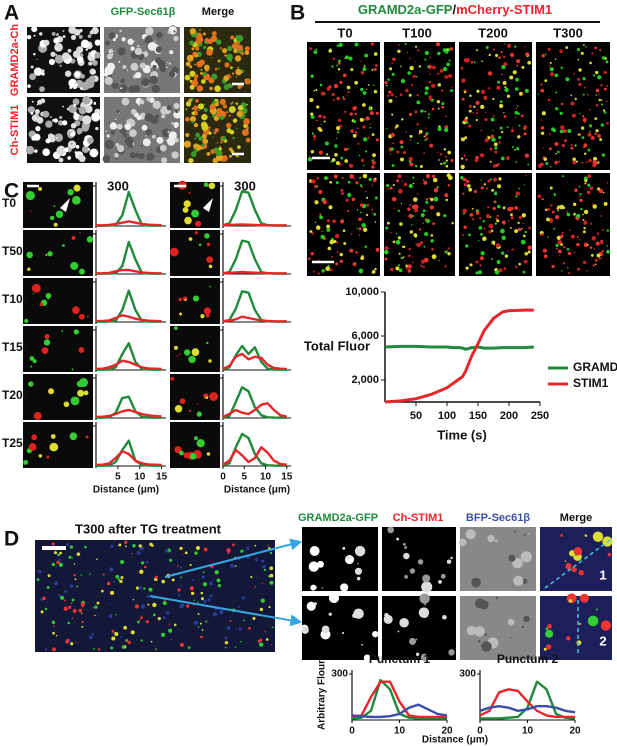 The height and width of the screenshot is (746, 617). I want to click on y-axis-title: Arbitrary Flour, so click(322, 695).